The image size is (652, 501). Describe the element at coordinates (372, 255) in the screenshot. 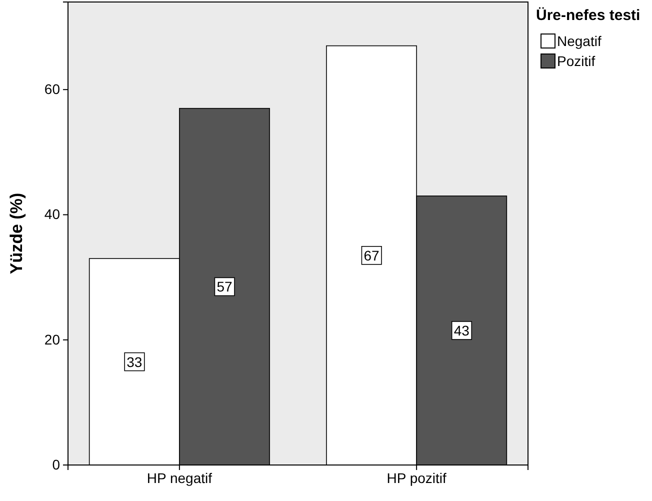

I see `data-label: 67` at that location.